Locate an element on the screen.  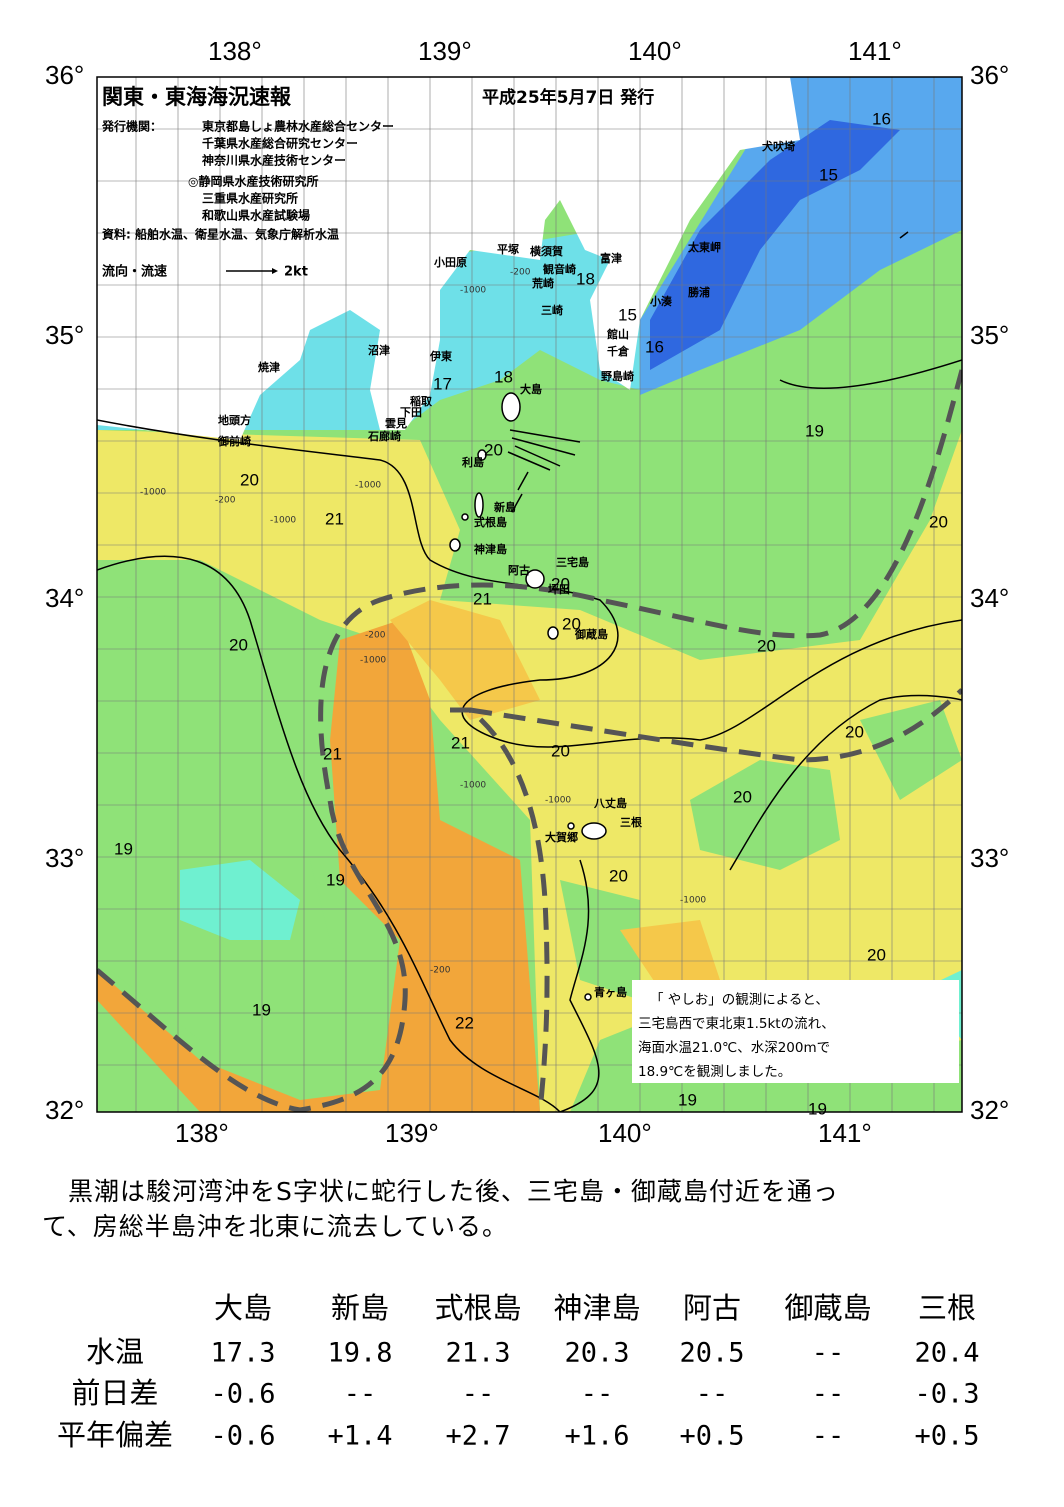
isotherm-label: 18 is located at coordinates (503, 376).